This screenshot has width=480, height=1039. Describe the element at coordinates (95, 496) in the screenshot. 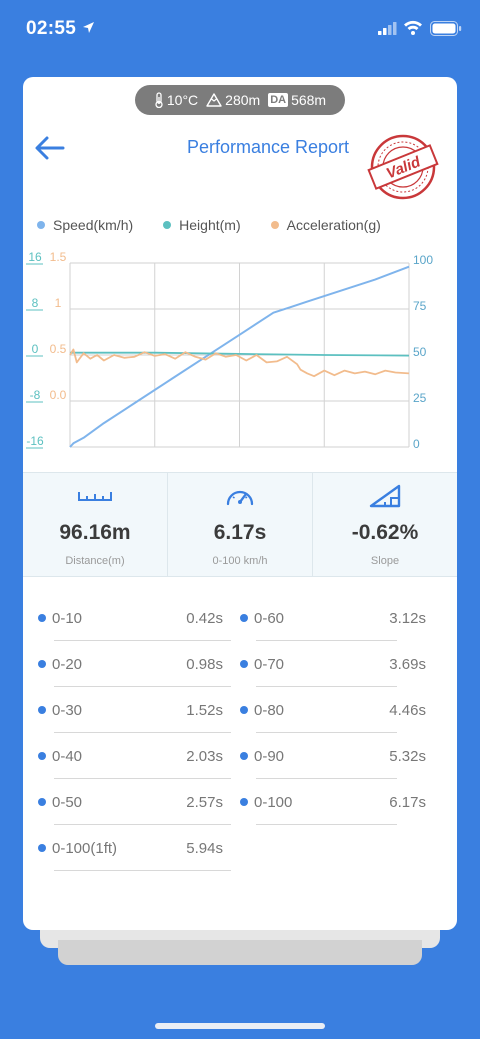

I see `ruler-icon` at that location.